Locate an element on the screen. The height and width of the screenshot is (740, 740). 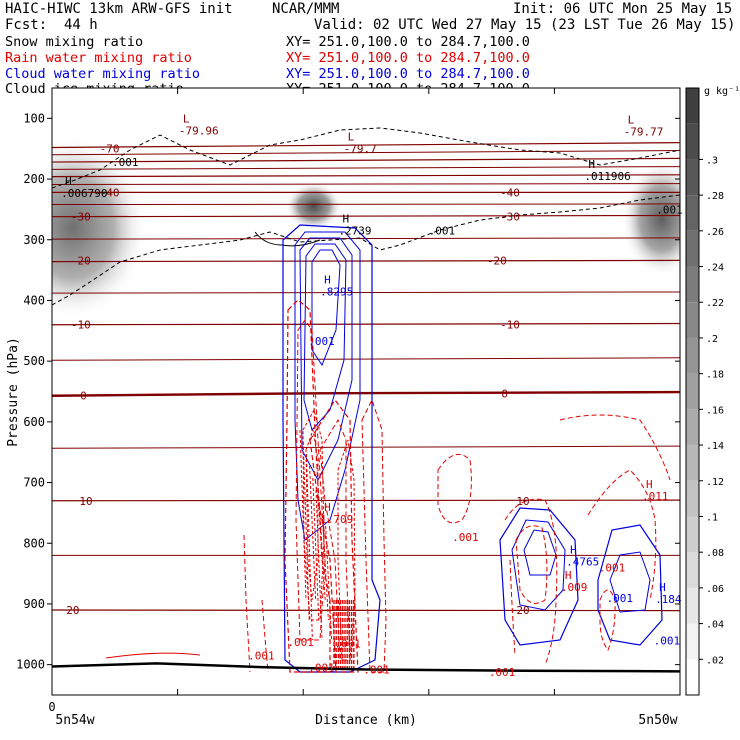
rain-outer-right is located at coordinates (334, 535).